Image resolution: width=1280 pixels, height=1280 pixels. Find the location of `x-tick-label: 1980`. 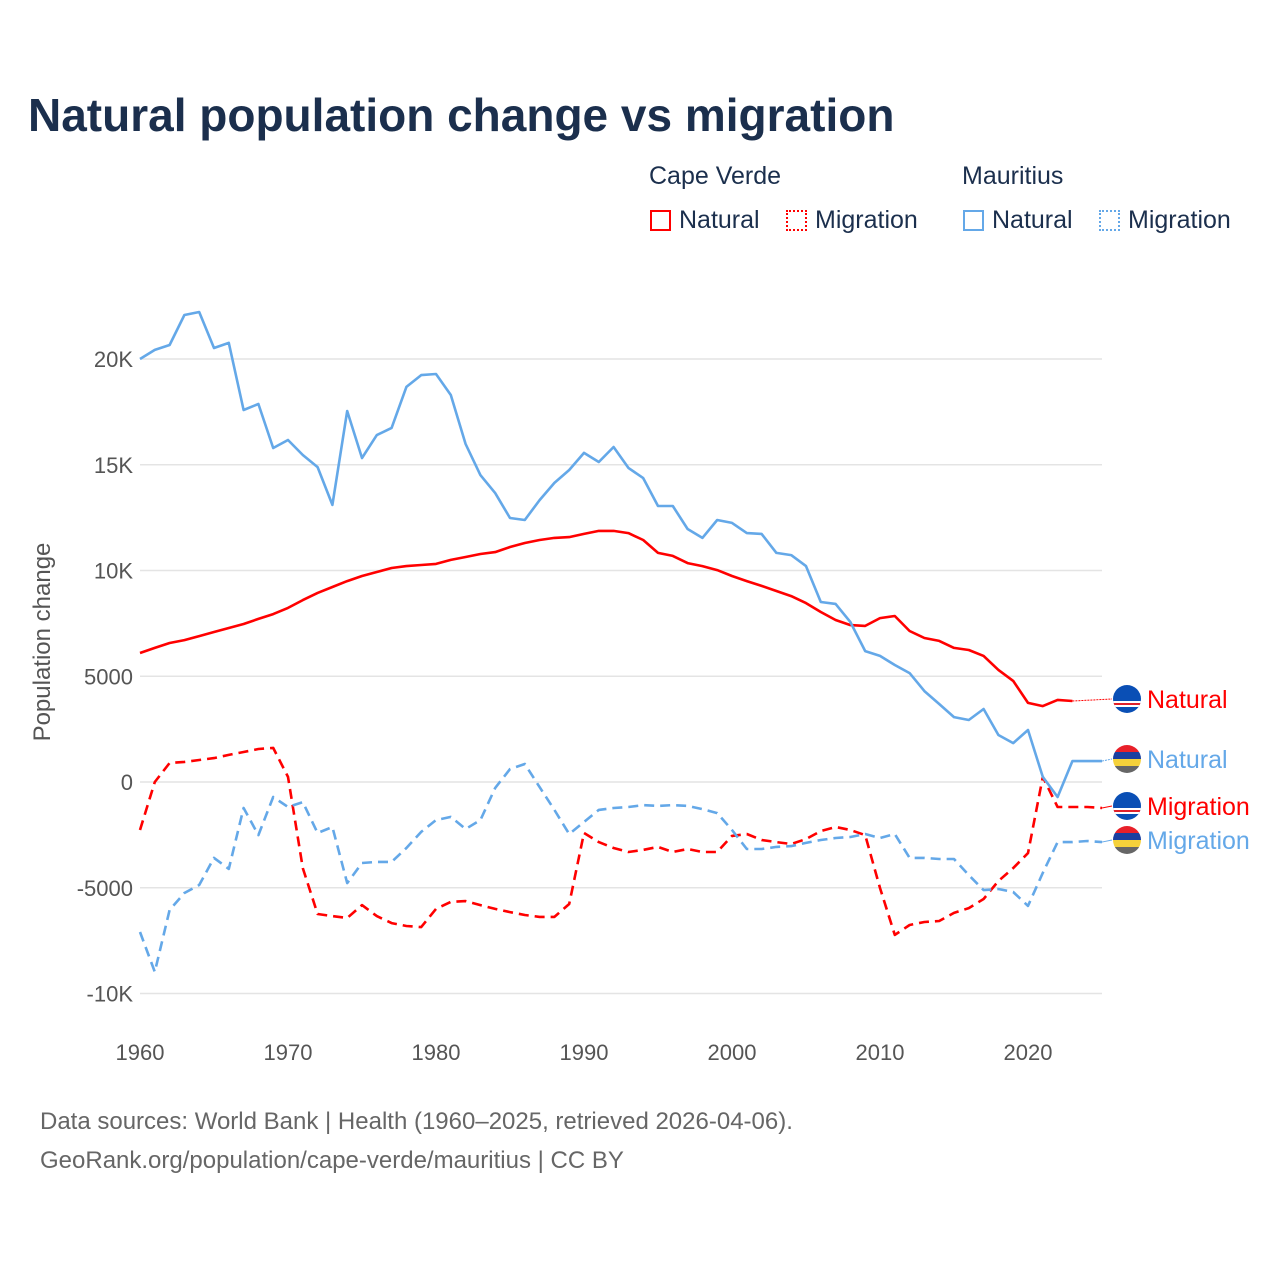

x-tick-label: 1980 is located at coordinates (436, 1052).